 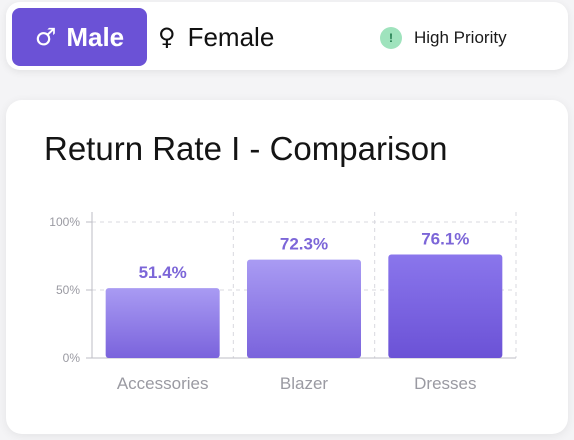 What do you see at coordinates (246, 148) in the screenshot?
I see `card-title: Return Rate I - Comparison` at bounding box center [246, 148].